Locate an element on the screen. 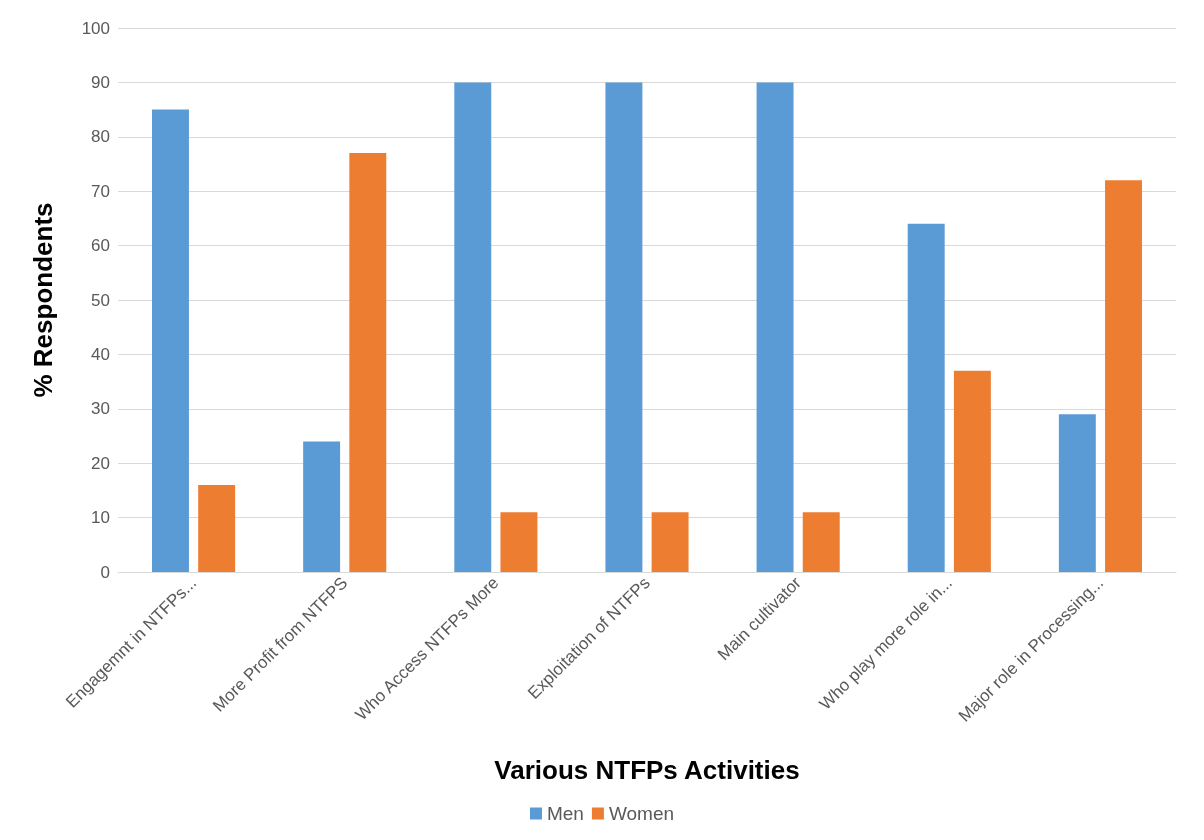  y-tick-label: 80 is located at coordinates (100, 137).